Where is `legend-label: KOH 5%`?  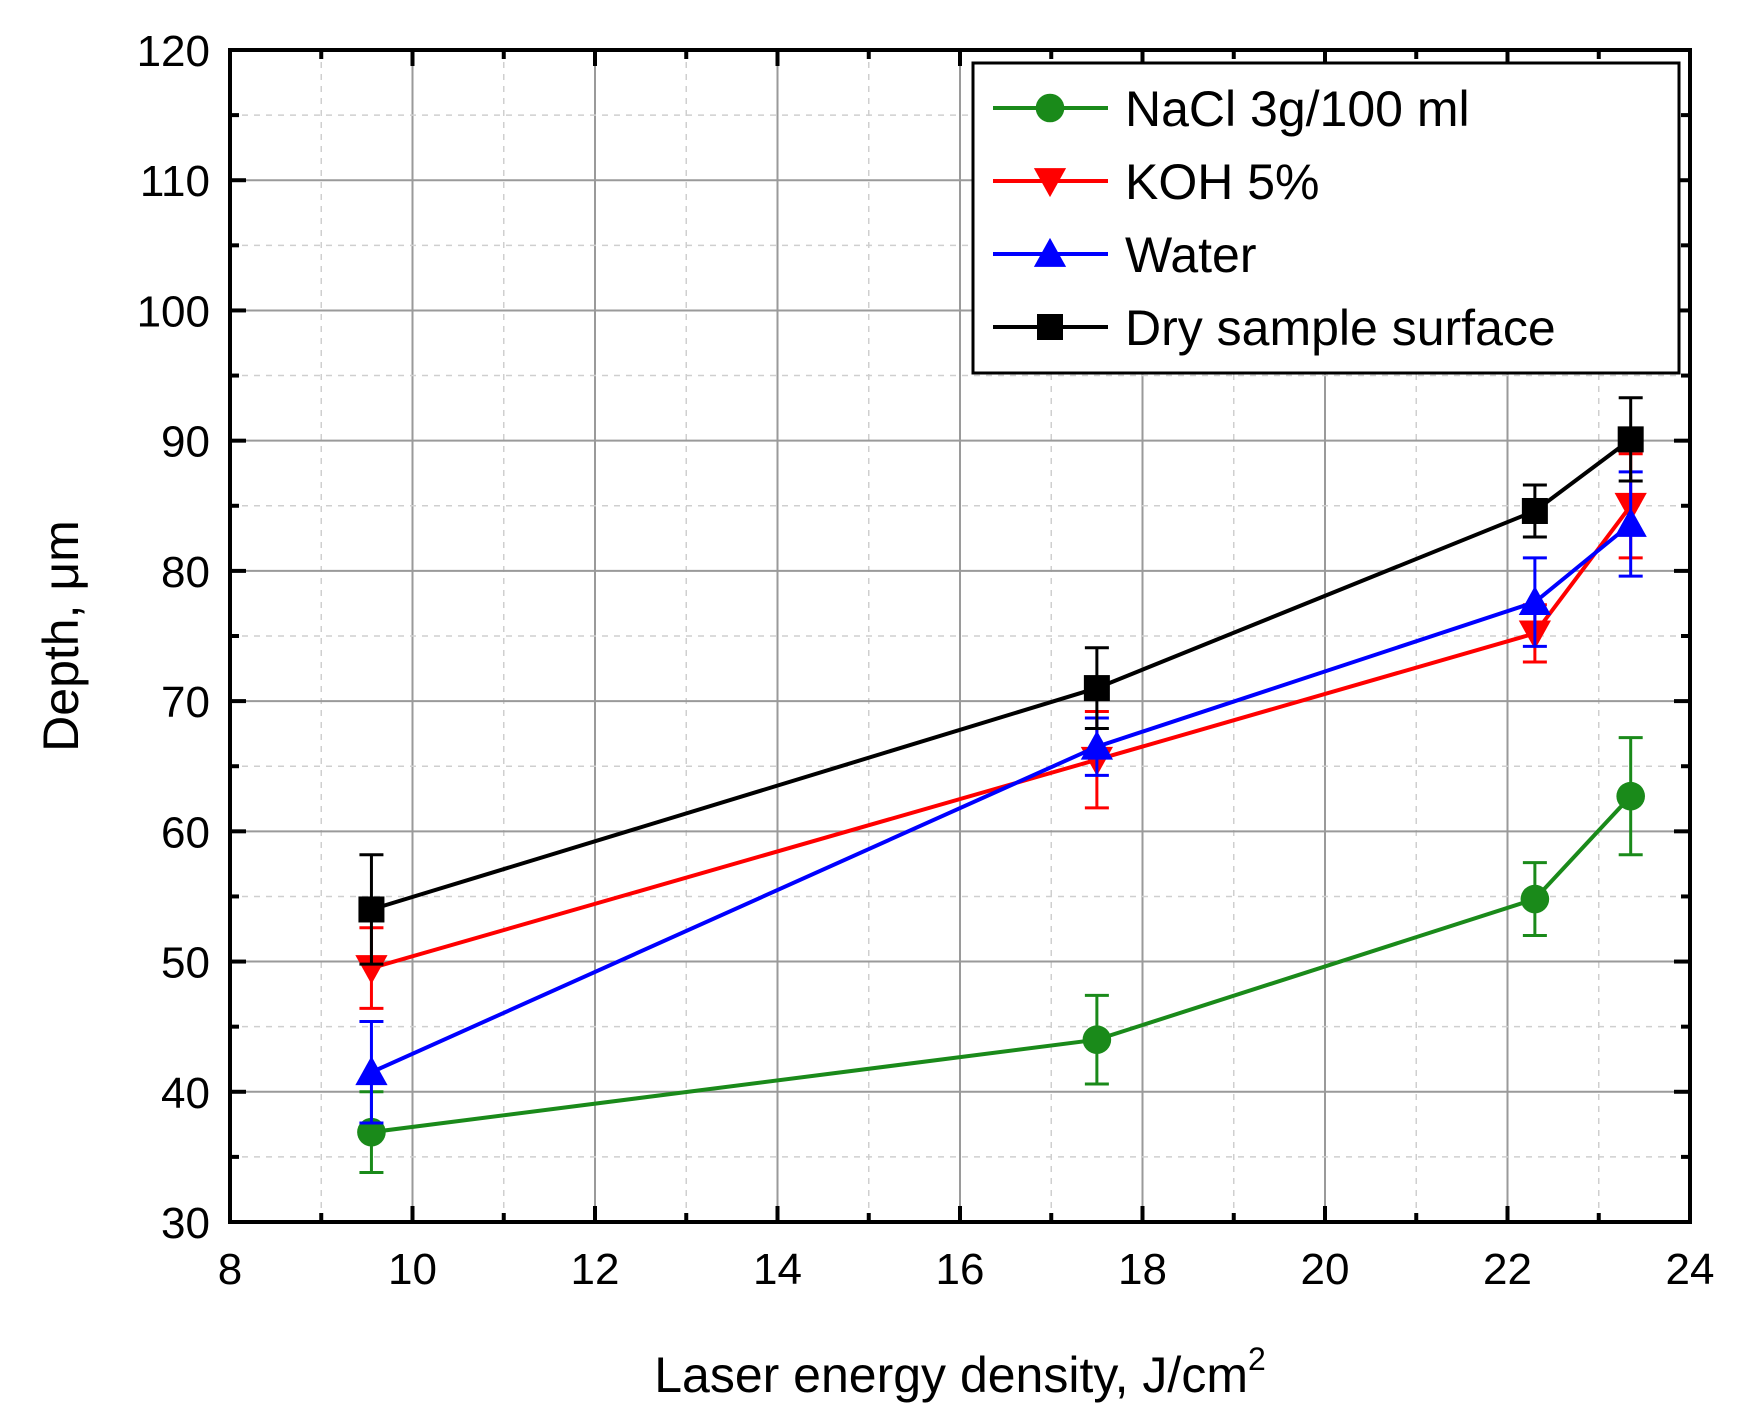 legend-label: KOH 5% is located at coordinates (1222, 182).